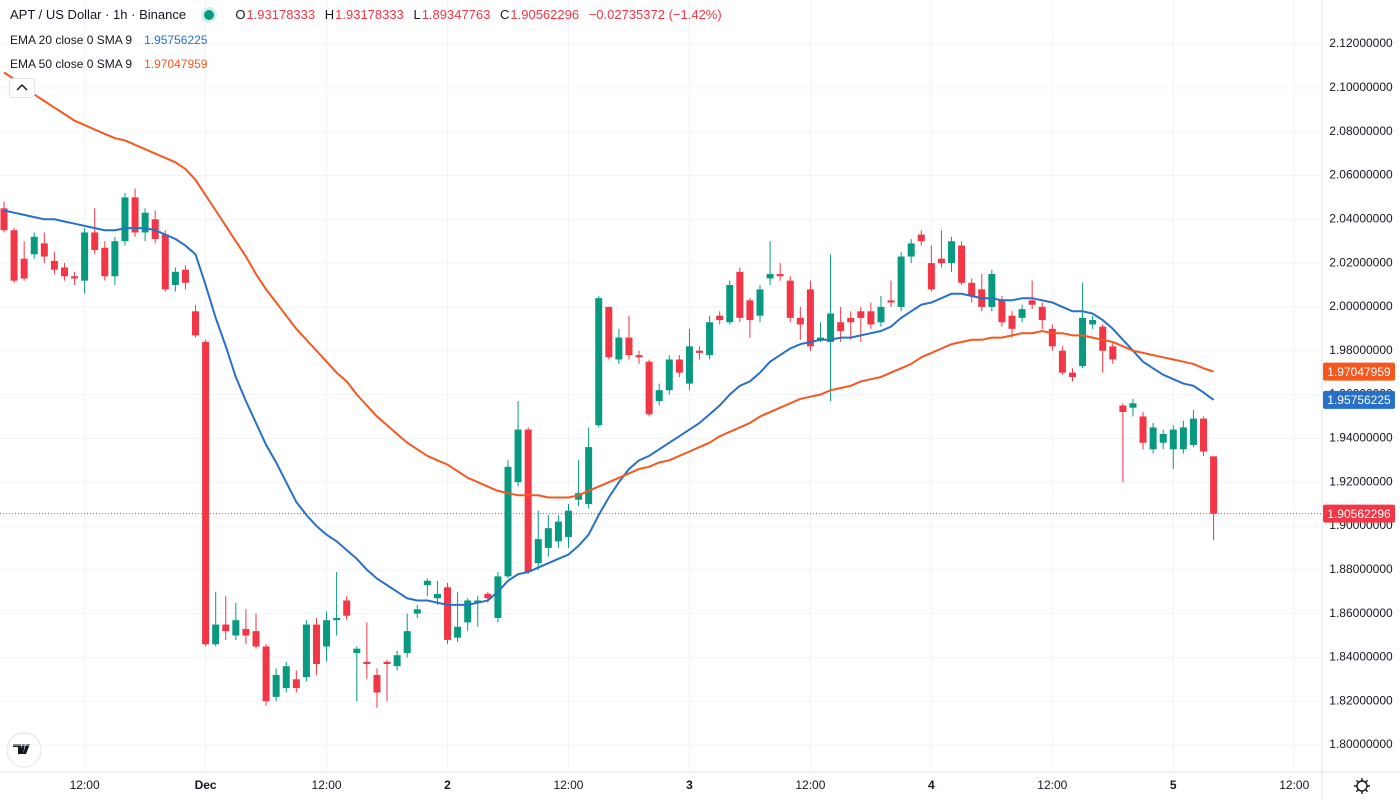 Image resolution: width=1400 pixels, height=800 pixels. I want to click on low-value: 1.89347763, so click(456, 14).